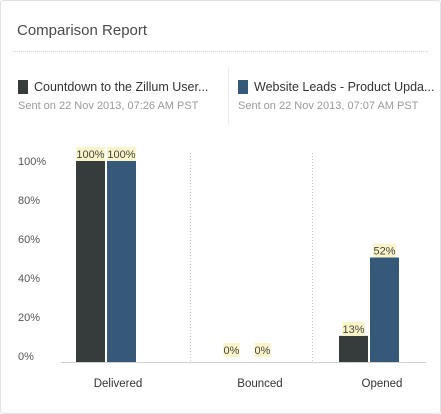 The width and height of the screenshot is (441, 414). What do you see at coordinates (228, 96) in the screenshot?
I see `legend-divider` at bounding box center [228, 96].